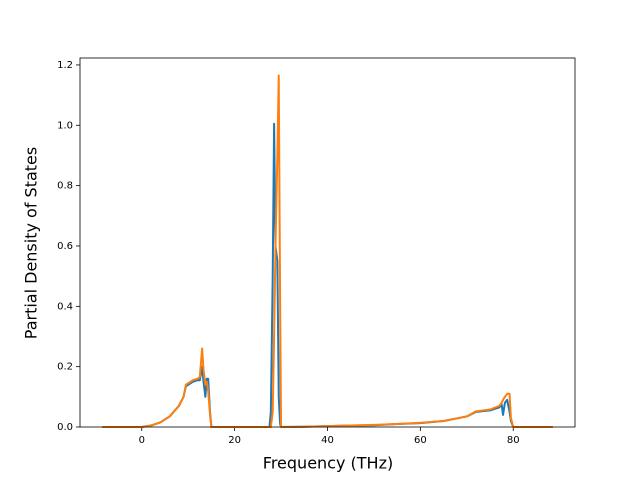 This screenshot has height=480, width=640. Describe the element at coordinates (65, 65) in the screenshot. I see `y-tick-label: 1.2` at that location.